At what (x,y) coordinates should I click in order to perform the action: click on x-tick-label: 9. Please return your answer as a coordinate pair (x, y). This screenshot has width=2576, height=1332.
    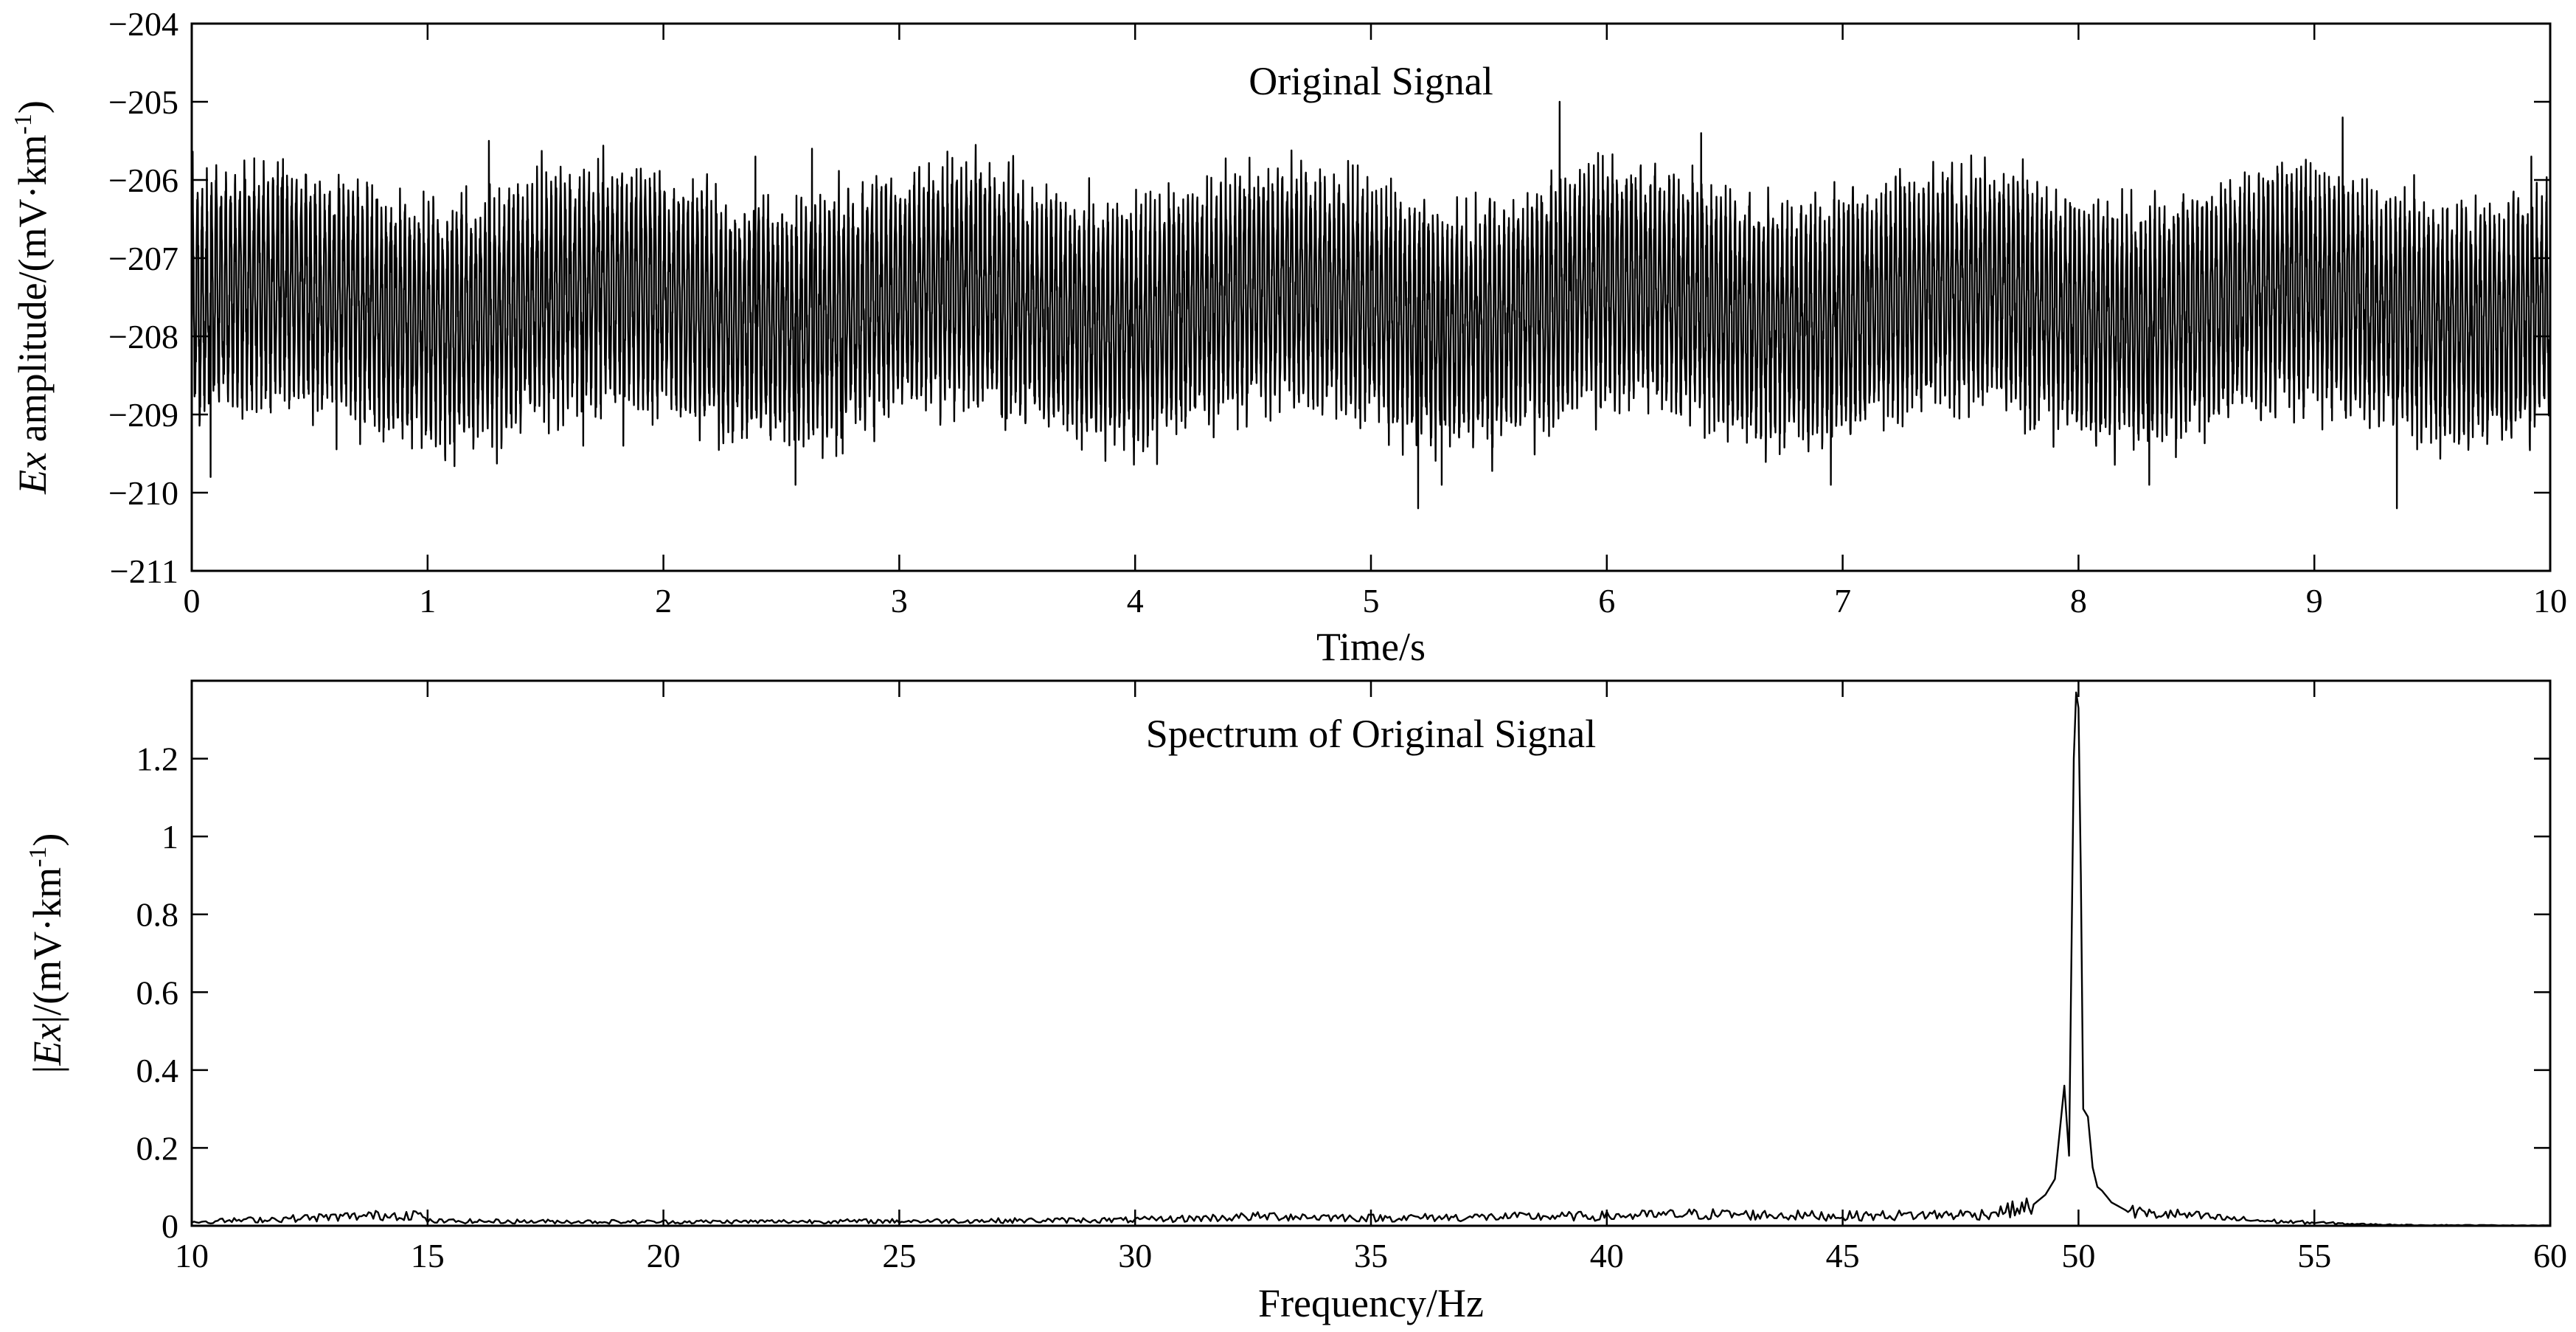
    Looking at the image, I should click on (2314, 601).